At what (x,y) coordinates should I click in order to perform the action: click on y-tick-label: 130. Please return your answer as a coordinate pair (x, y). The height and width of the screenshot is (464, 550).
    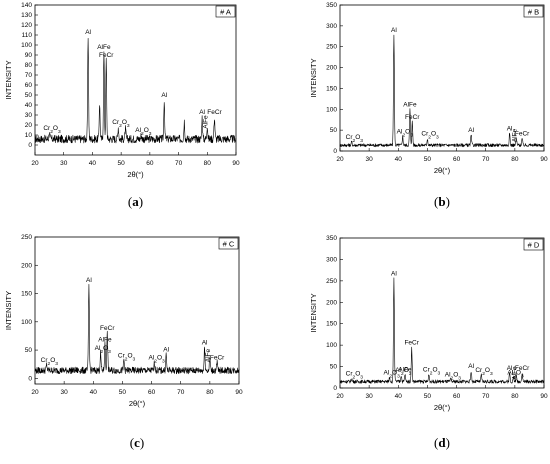
    Looking at the image, I should click on (26, 15).